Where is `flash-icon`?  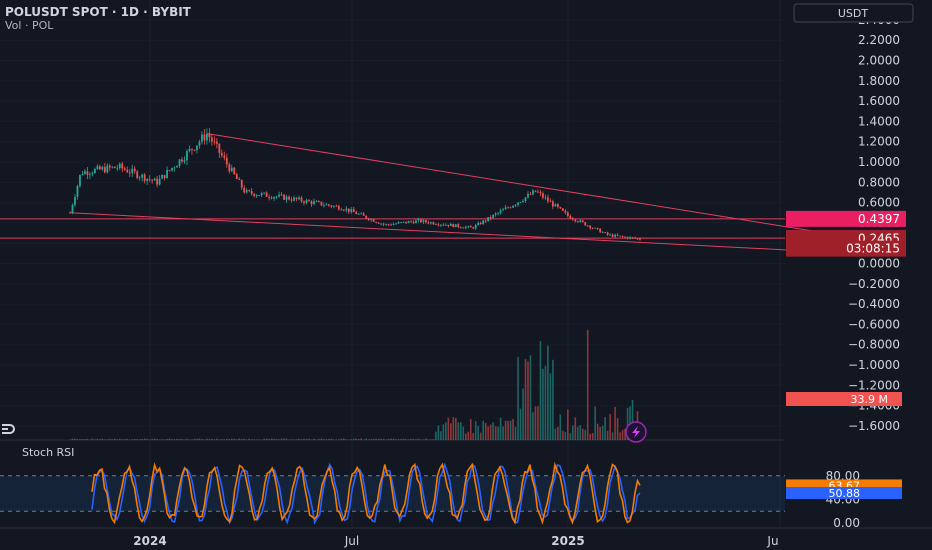 flash-icon is located at coordinates (636, 432).